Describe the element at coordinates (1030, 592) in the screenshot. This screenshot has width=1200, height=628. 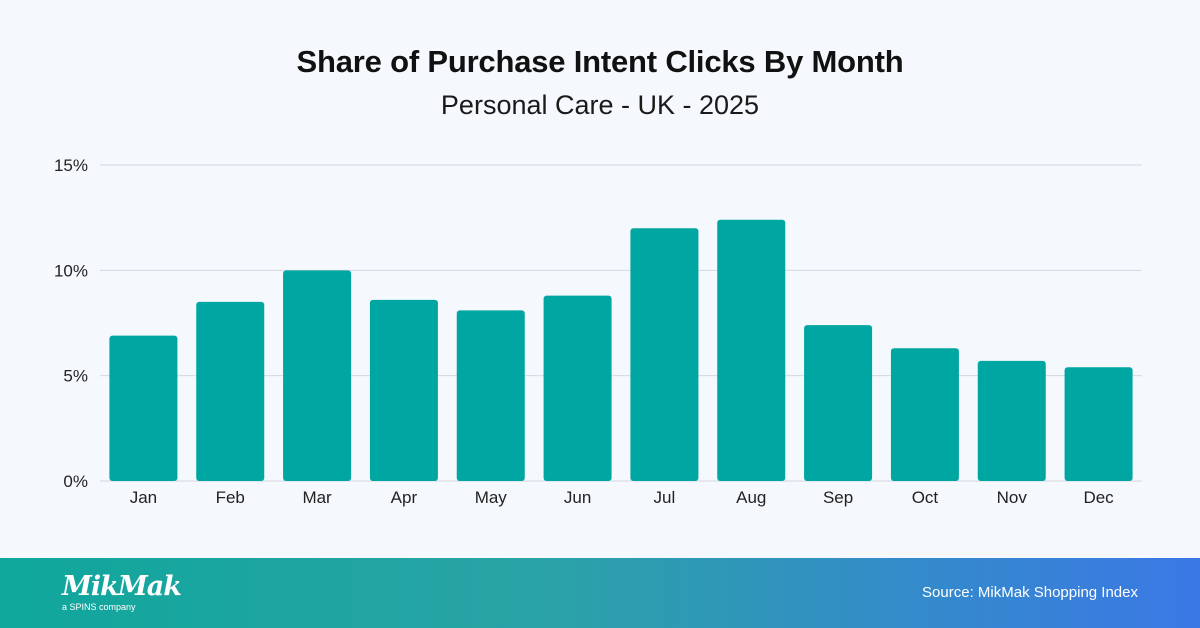
I see `source-note: Source: MikMak Shopping Index` at that location.